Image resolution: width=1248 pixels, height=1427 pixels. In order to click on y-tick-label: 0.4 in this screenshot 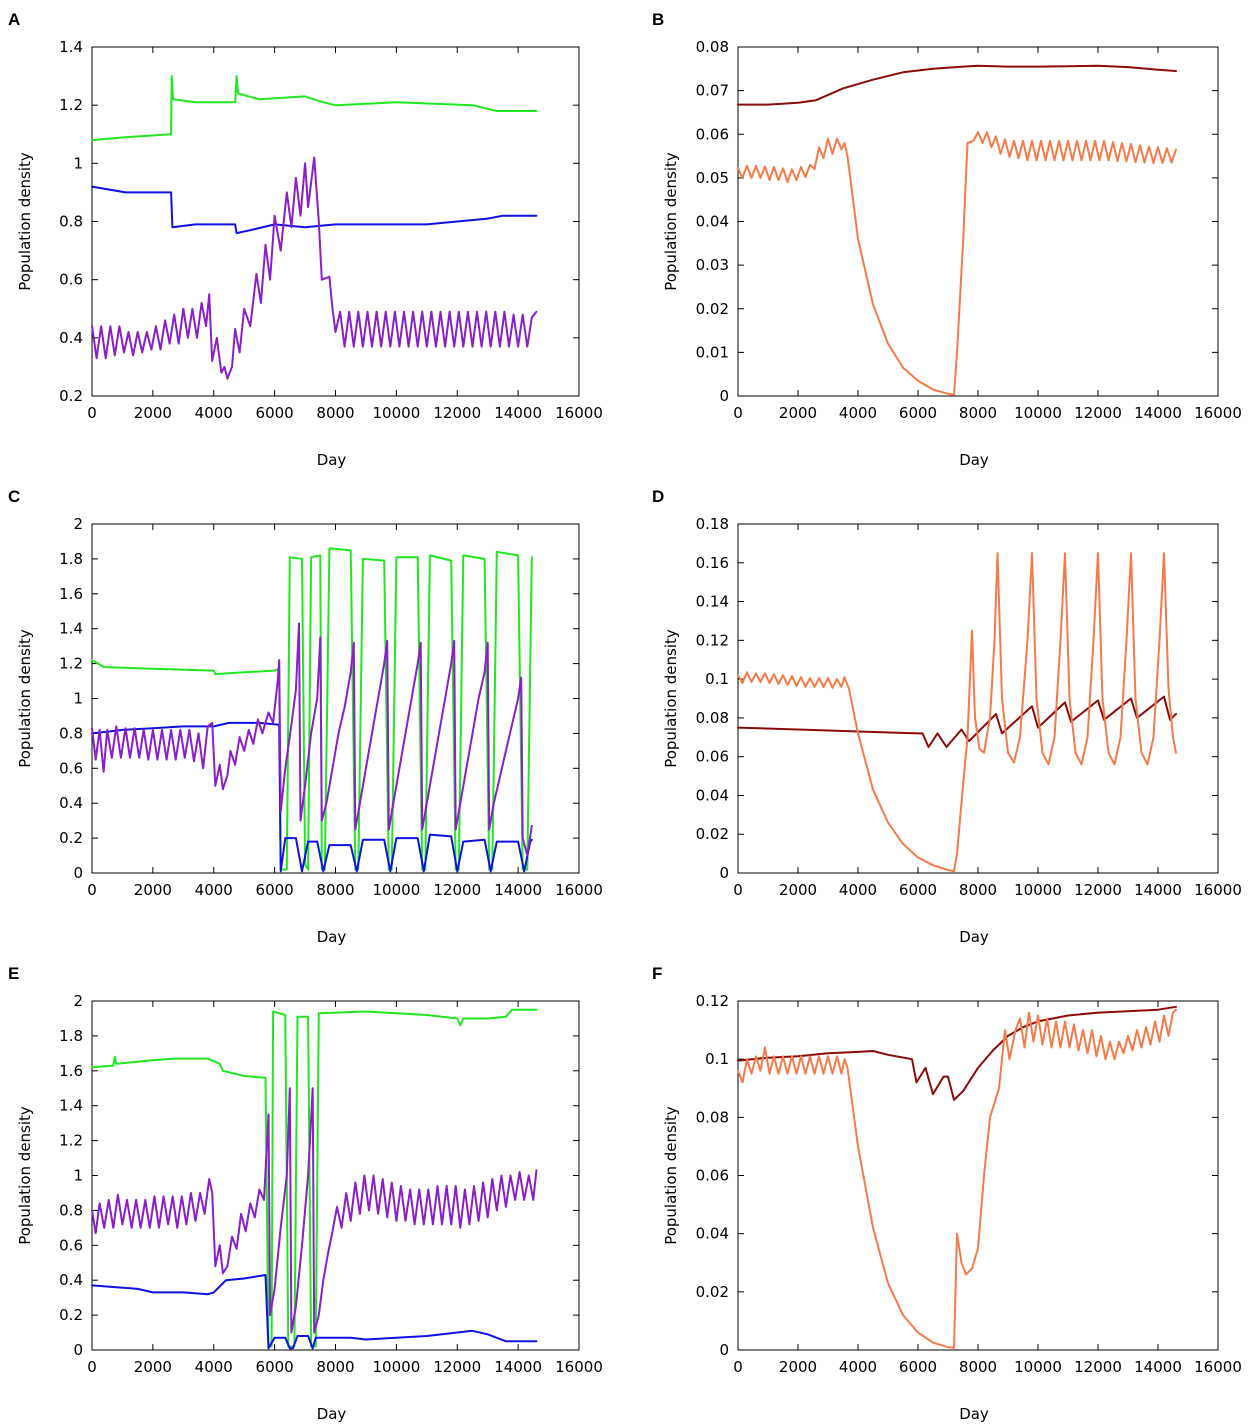, I will do `click(71, 803)`.